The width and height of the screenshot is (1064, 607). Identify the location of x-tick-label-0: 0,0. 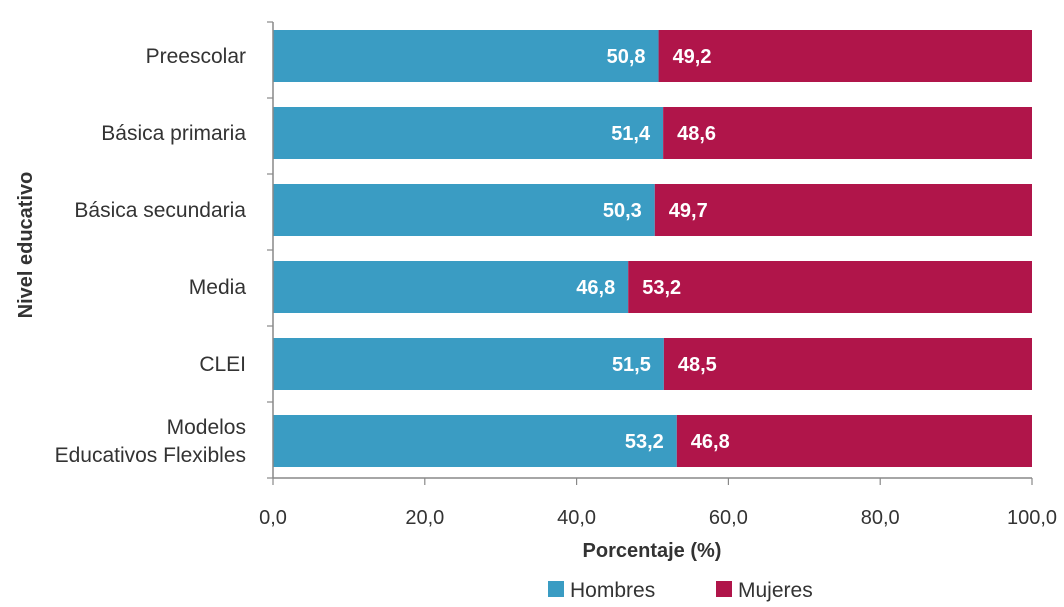
(273, 518).